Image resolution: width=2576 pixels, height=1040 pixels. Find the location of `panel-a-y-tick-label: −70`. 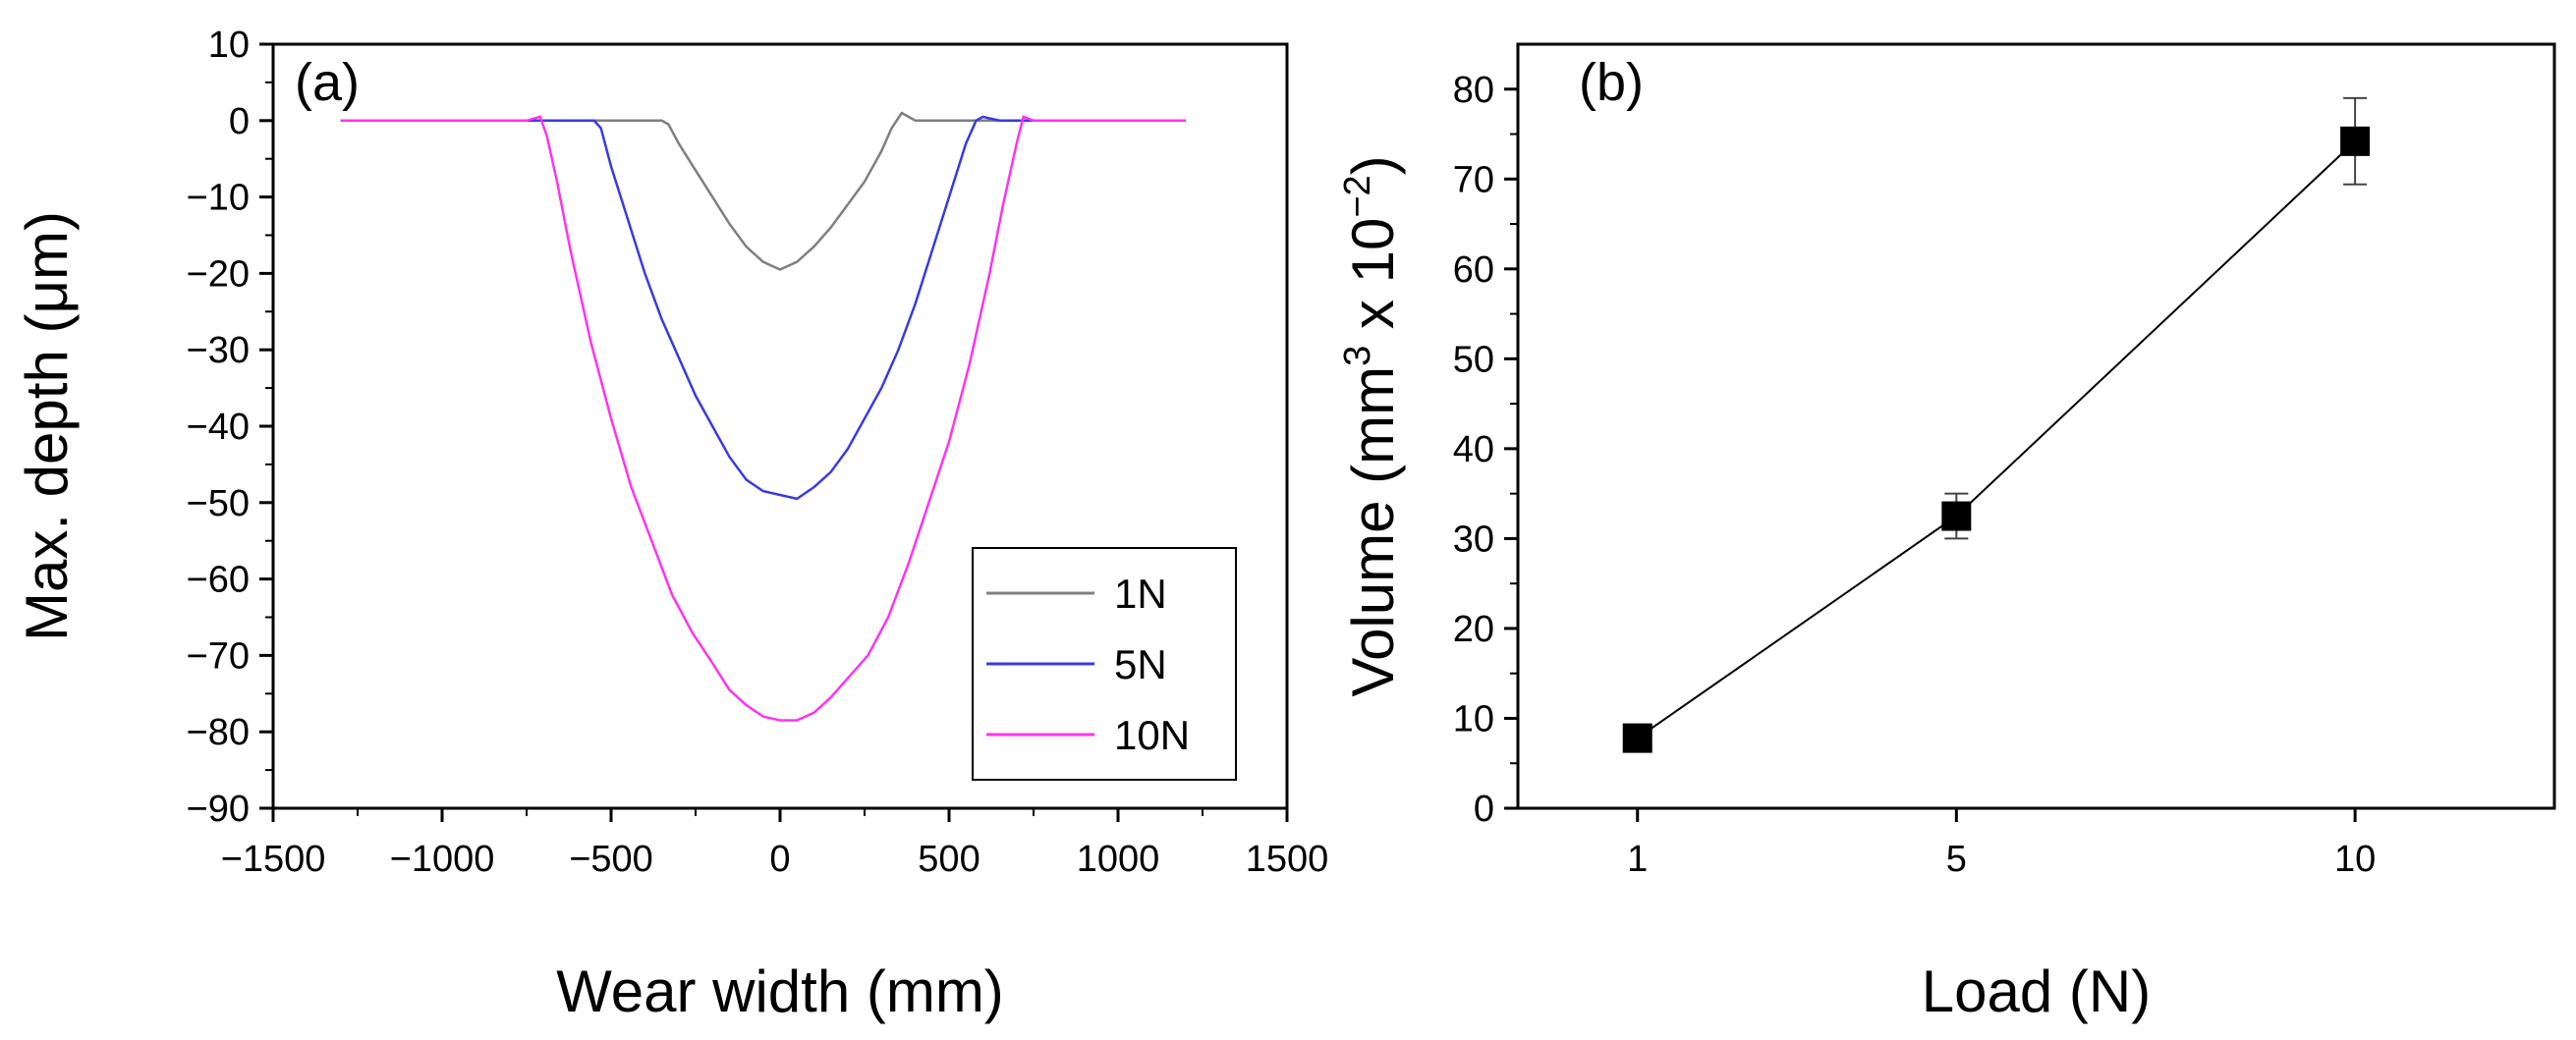

panel-a-y-tick-label: −70 is located at coordinates (218, 656).